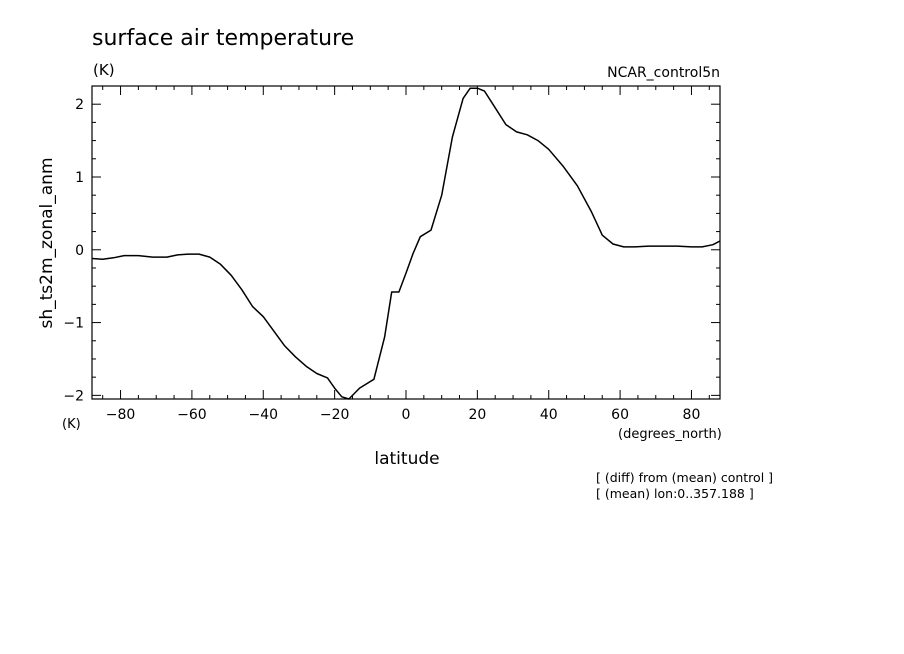 Image resolution: width=904 pixels, height=654 pixels. What do you see at coordinates (663, 73) in the screenshot?
I see `dataset-label: NCAR_control5n` at bounding box center [663, 73].